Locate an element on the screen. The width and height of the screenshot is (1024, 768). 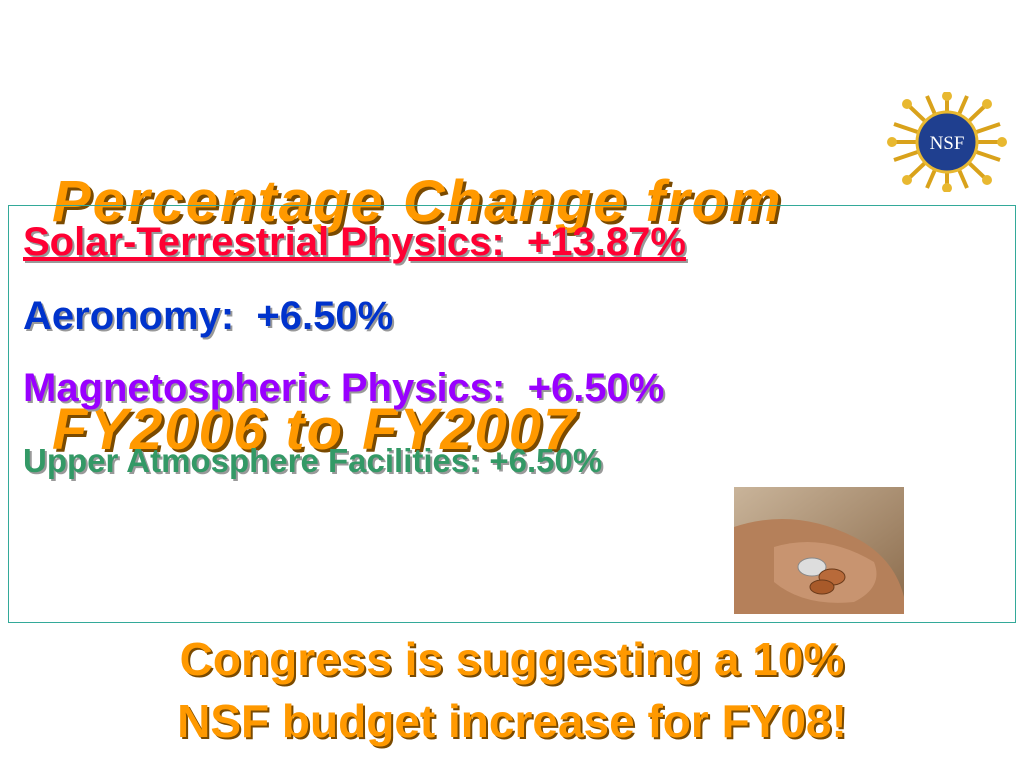
logo-text: NSF is located at coordinates (947, 143).